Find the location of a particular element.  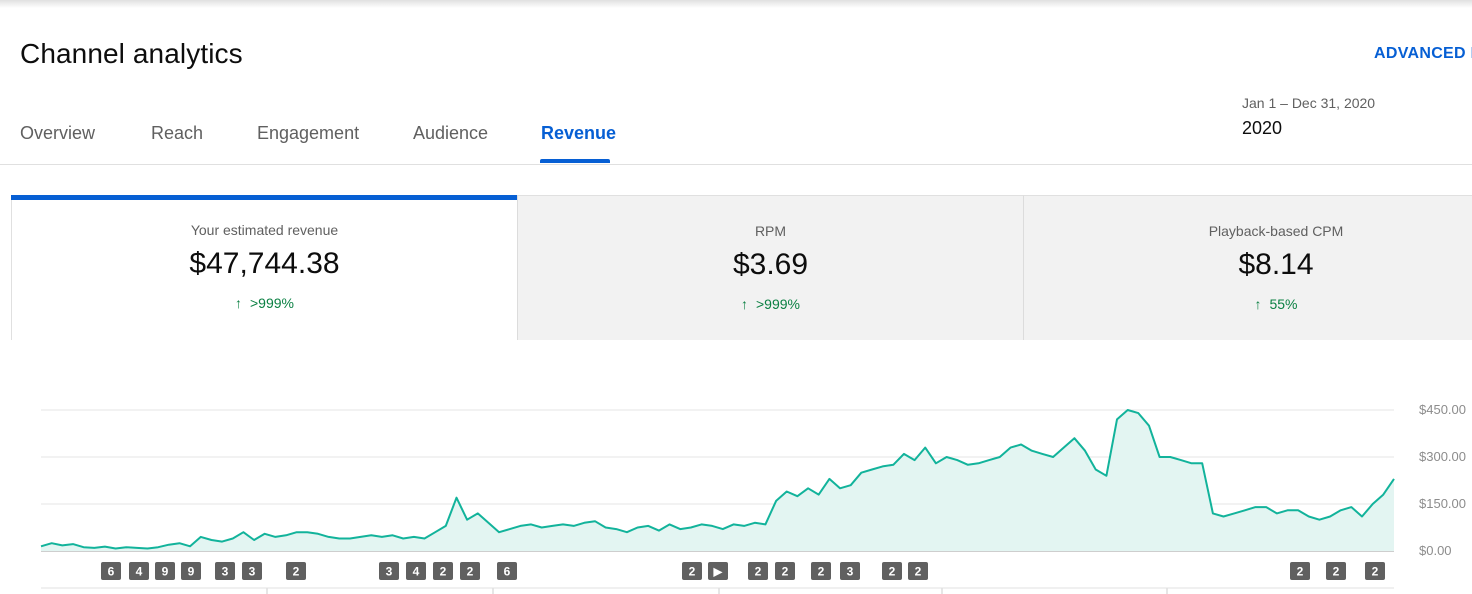

y-tick-label: $300.00 is located at coordinates (1442, 456).